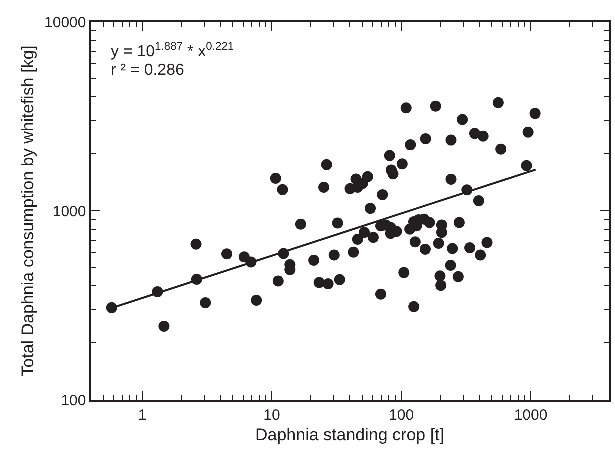 Image resolution: width=615 pixels, height=454 pixels. I want to click on annotation: y = 10$^{1.887}$ * x$^{0.221}$, so click(172, 51).